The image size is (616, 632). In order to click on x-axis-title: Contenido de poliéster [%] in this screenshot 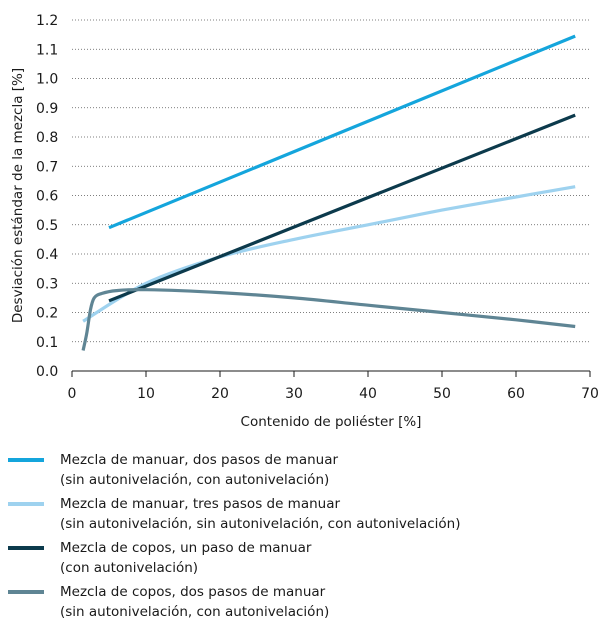, I will do `click(331, 422)`.